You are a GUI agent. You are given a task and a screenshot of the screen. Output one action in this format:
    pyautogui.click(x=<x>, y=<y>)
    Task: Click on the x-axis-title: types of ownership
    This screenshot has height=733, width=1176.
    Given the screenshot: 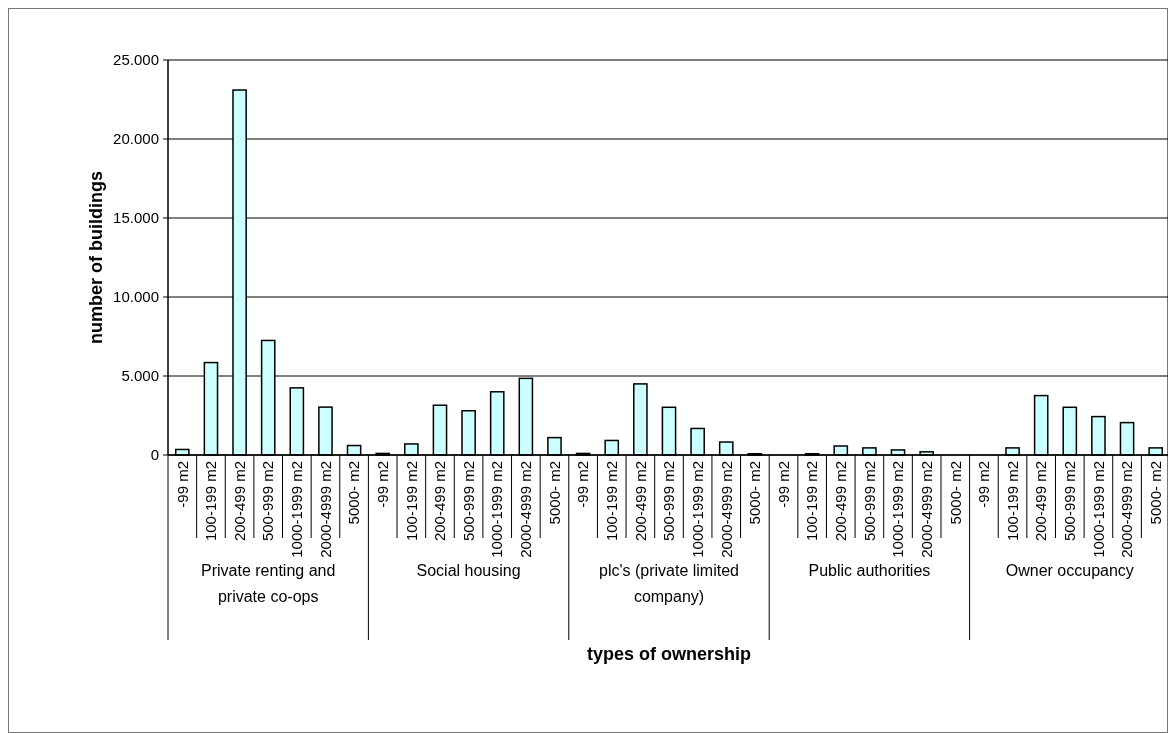 What is the action you would take?
    pyautogui.click(x=669, y=654)
    